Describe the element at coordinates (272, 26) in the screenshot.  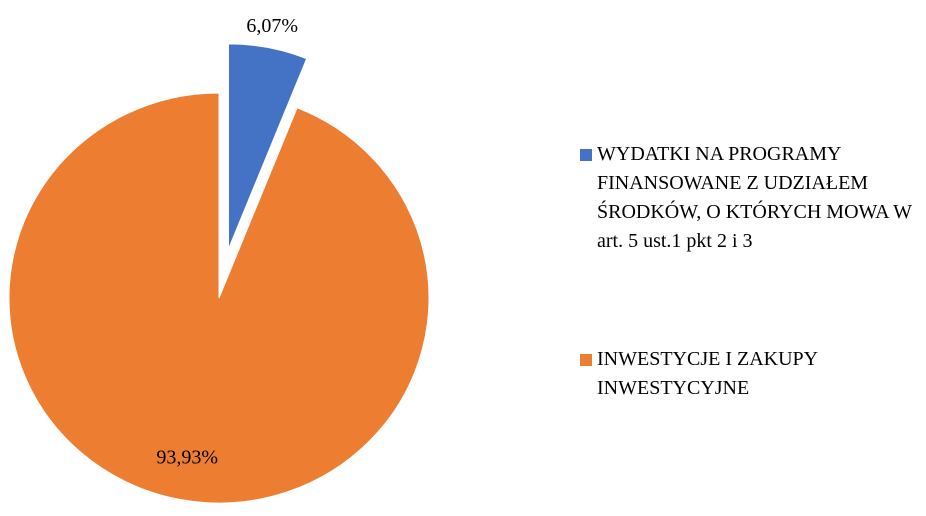
I see `data-label: 6,07%` at that location.